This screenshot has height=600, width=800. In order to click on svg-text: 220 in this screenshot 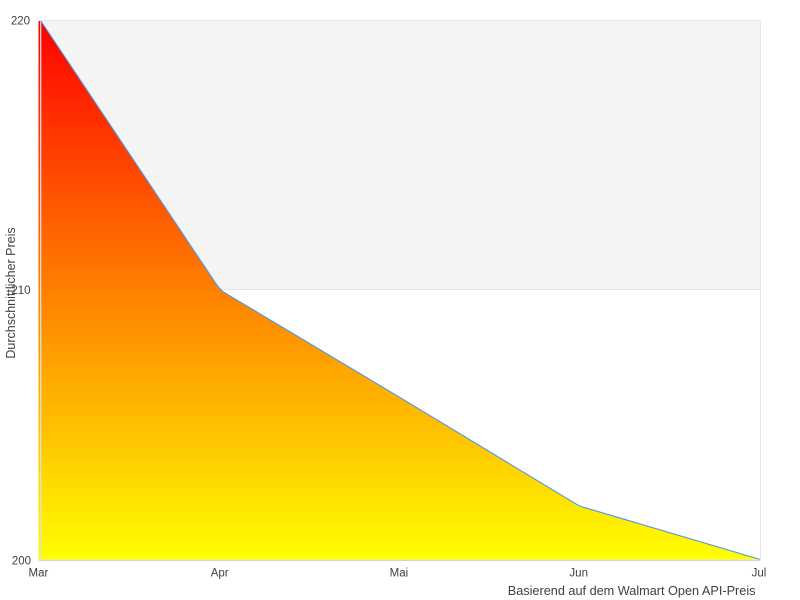, I will do `click(20, 21)`.